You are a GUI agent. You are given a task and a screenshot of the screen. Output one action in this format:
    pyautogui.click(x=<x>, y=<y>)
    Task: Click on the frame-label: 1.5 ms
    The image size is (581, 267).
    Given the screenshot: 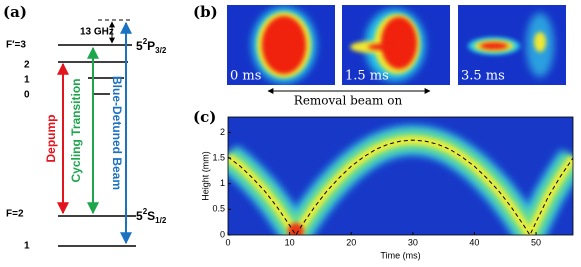 What is the action you would take?
    pyautogui.click(x=367, y=76)
    